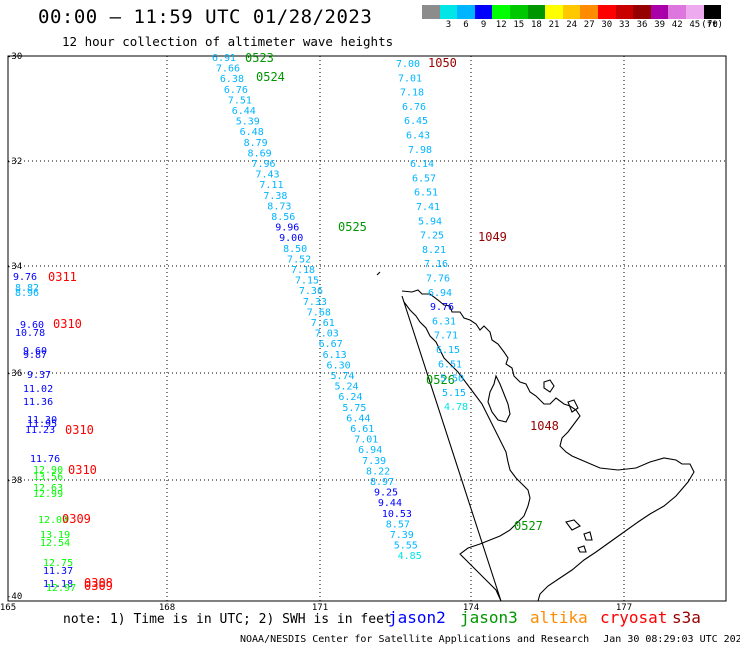  What do you see at coordinates (499, 398) in the screenshot?
I see `coromandel-coastline` at bounding box center [499, 398].